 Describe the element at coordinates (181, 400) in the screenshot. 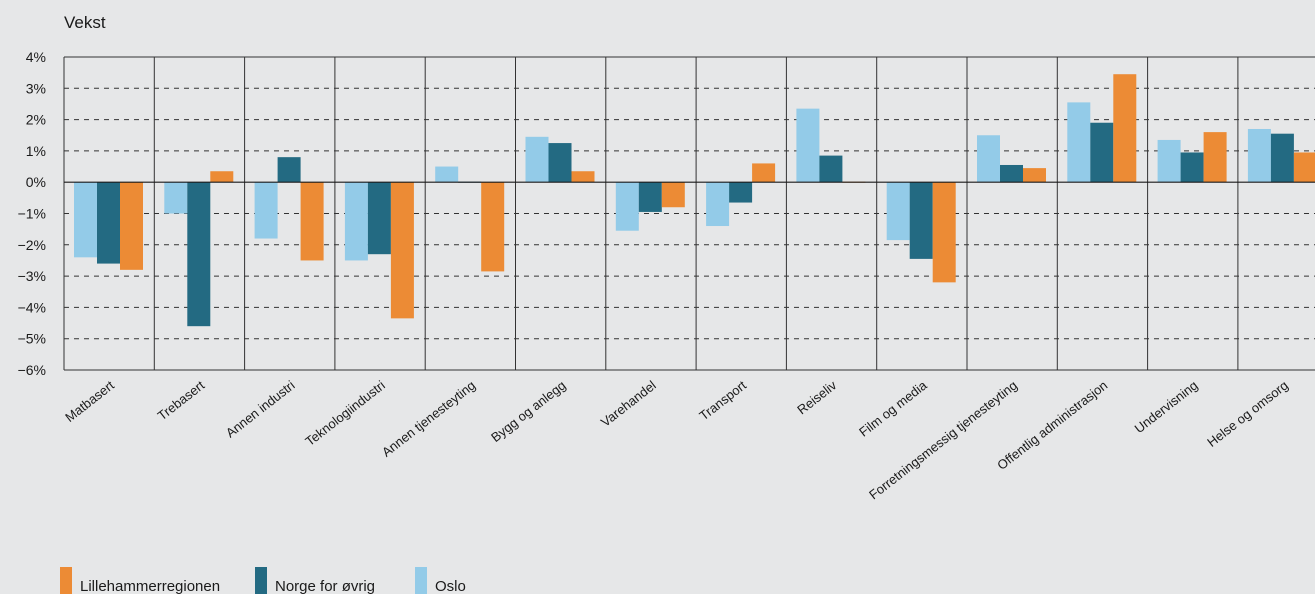

I see `category-label: Trebasert` at that location.